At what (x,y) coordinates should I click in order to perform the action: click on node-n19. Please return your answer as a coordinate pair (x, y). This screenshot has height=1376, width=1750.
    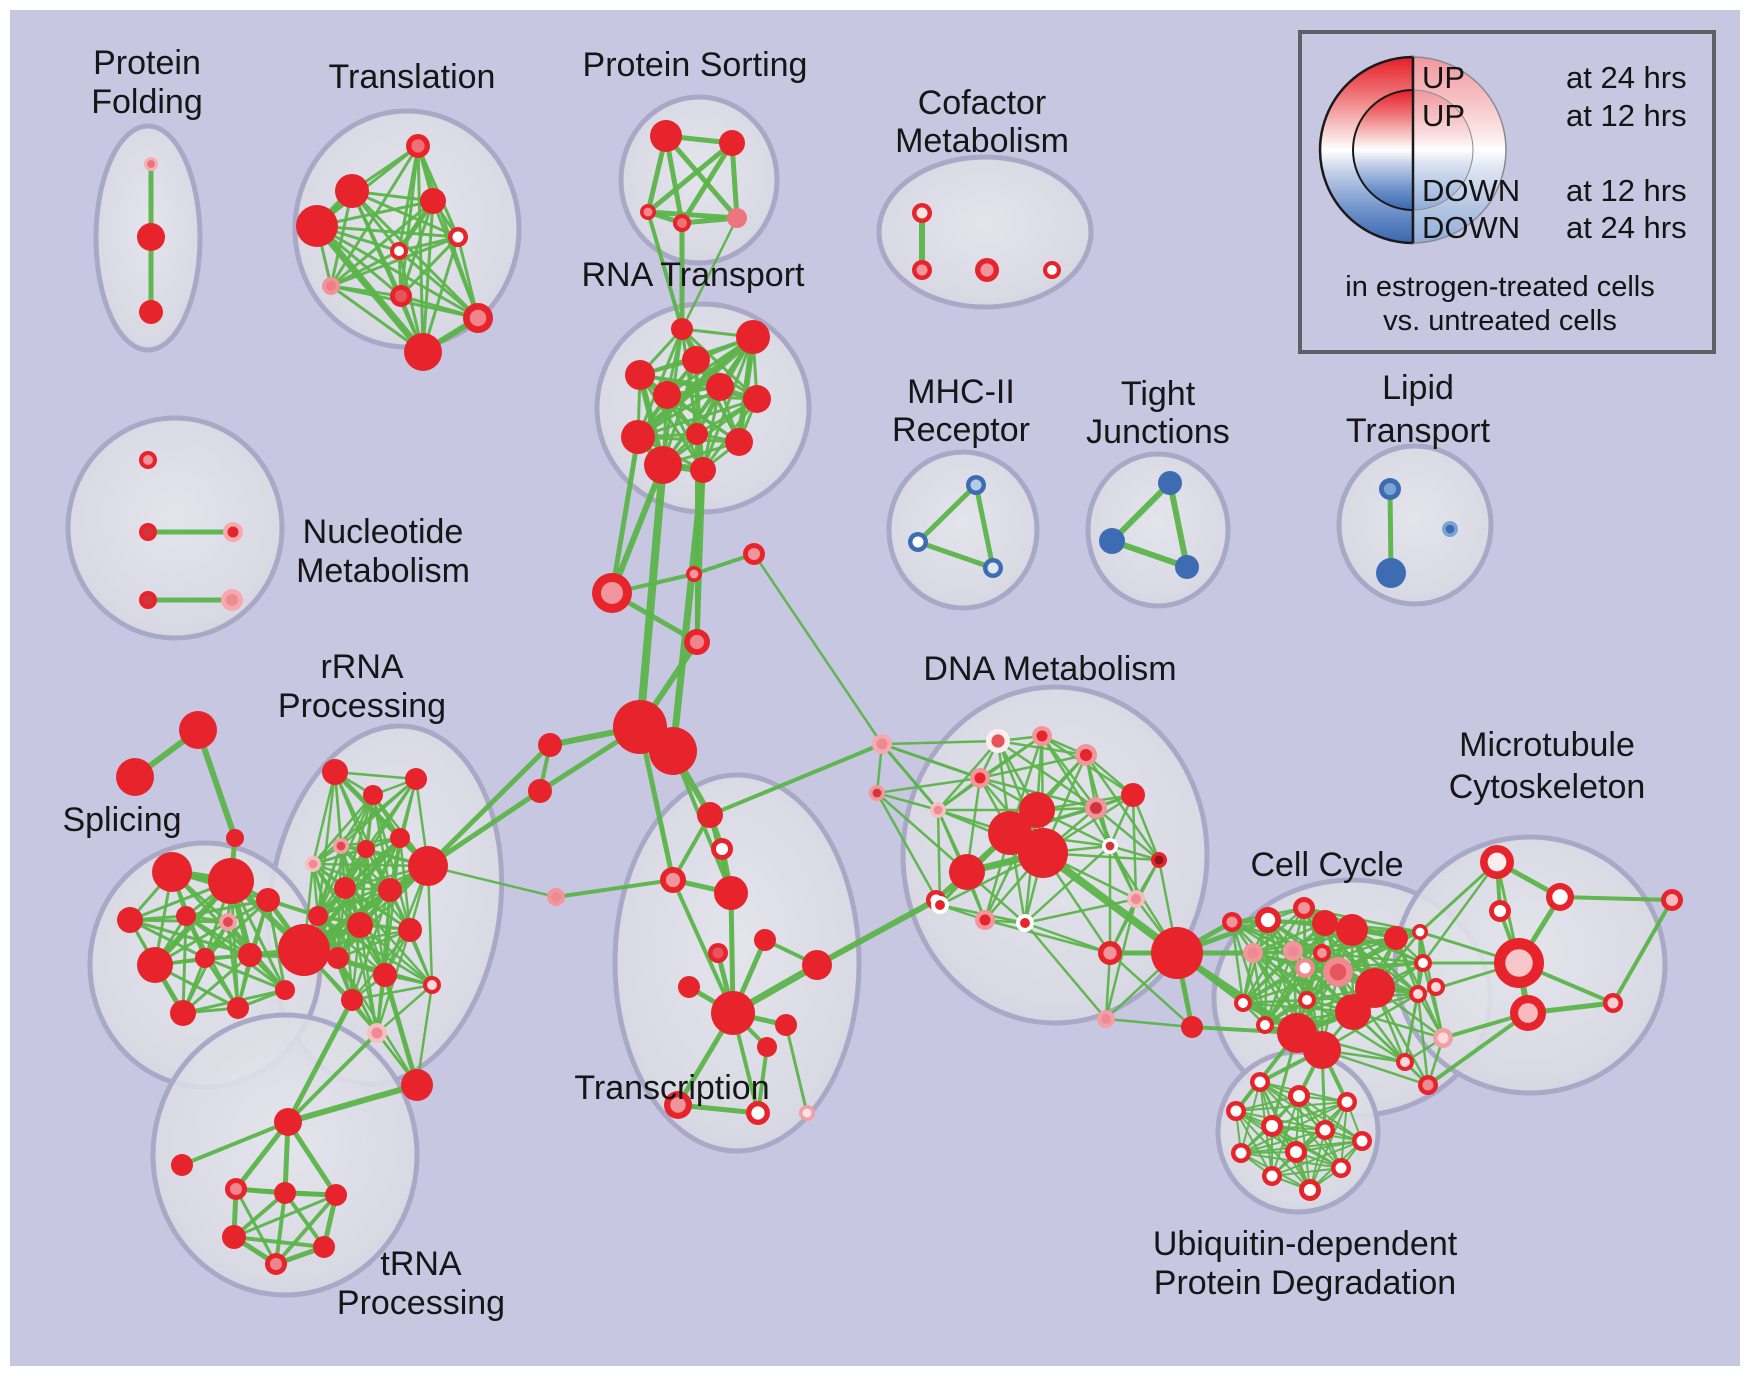
    Looking at the image, I should click on (377, 1033).